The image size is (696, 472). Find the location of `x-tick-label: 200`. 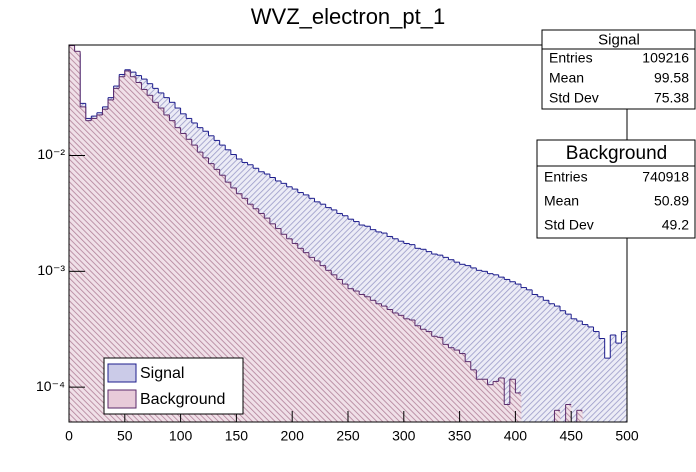

x-tick-label: 200 is located at coordinates (293, 436).